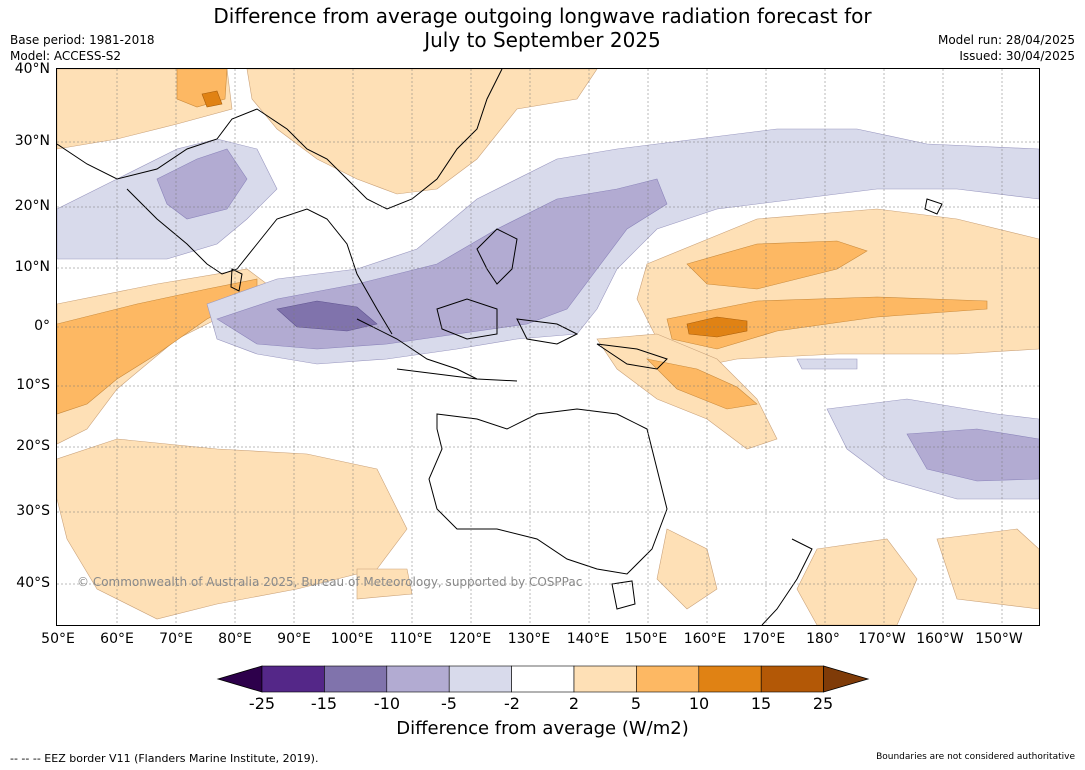 The width and height of the screenshot is (1085, 770). Describe the element at coordinates (574, 703) in the screenshot. I see `colorbar-tick: 2` at that location.